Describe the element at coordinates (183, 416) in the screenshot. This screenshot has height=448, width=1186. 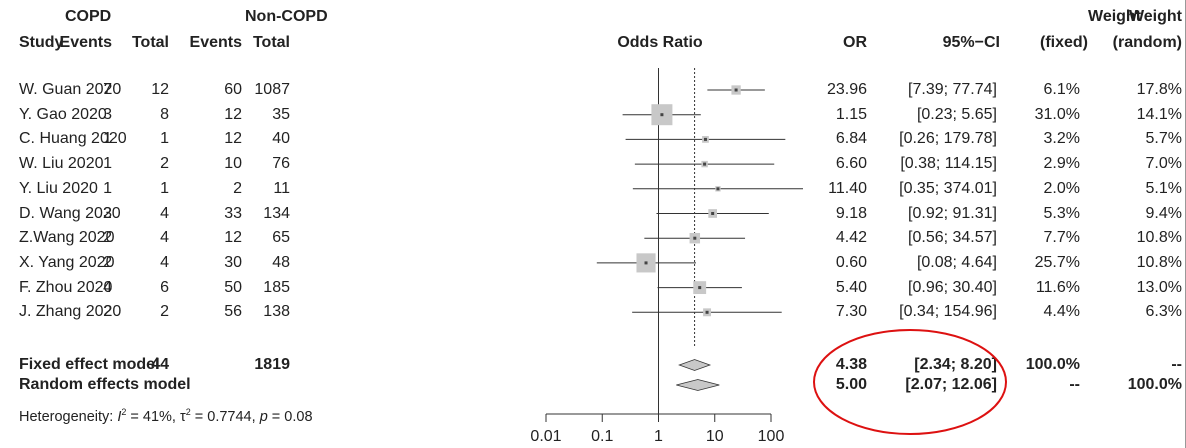
I see `tau-symbol: τ` at that location.